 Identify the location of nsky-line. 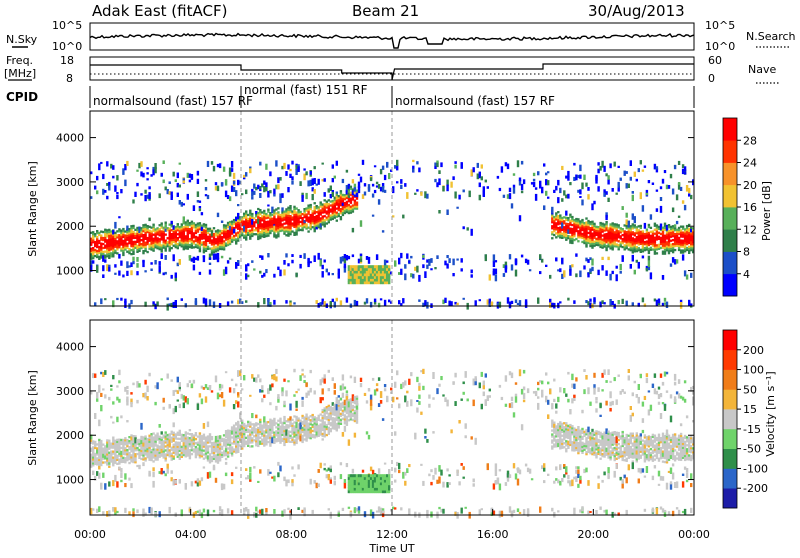
(392, 41).